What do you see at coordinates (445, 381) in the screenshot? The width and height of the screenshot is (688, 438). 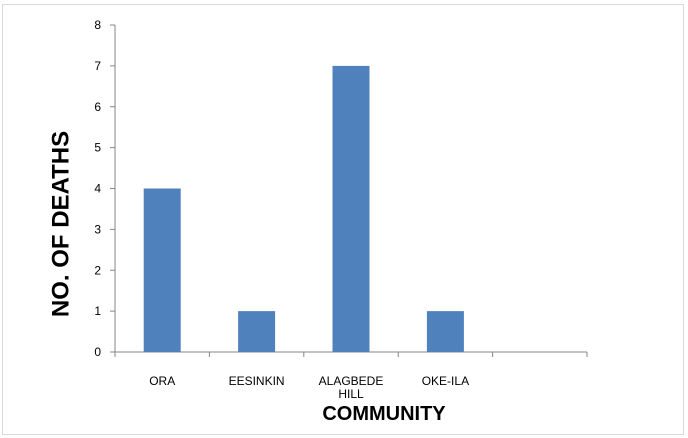 I see `x-tick-label: OKE-ILA` at bounding box center [445, 381].